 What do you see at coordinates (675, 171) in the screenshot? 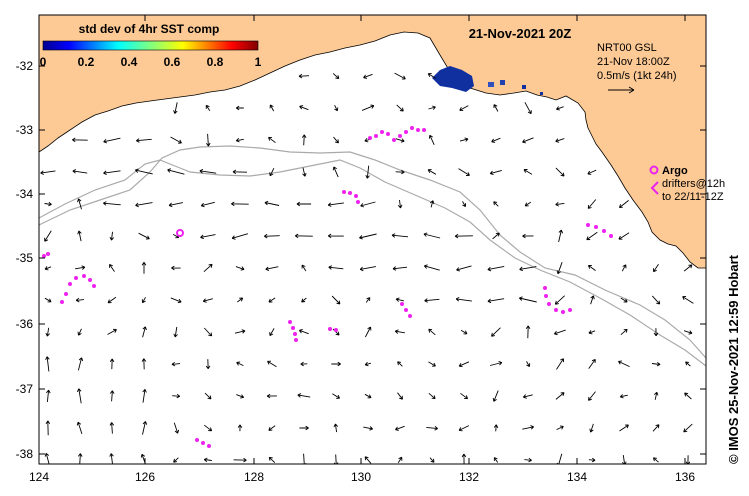
I see `argo-title: Argo` at bounding box center [675, 171].